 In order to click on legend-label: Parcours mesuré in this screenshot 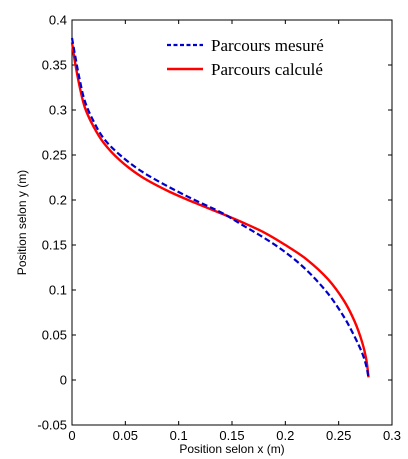, I will do `click(267, 45)`.